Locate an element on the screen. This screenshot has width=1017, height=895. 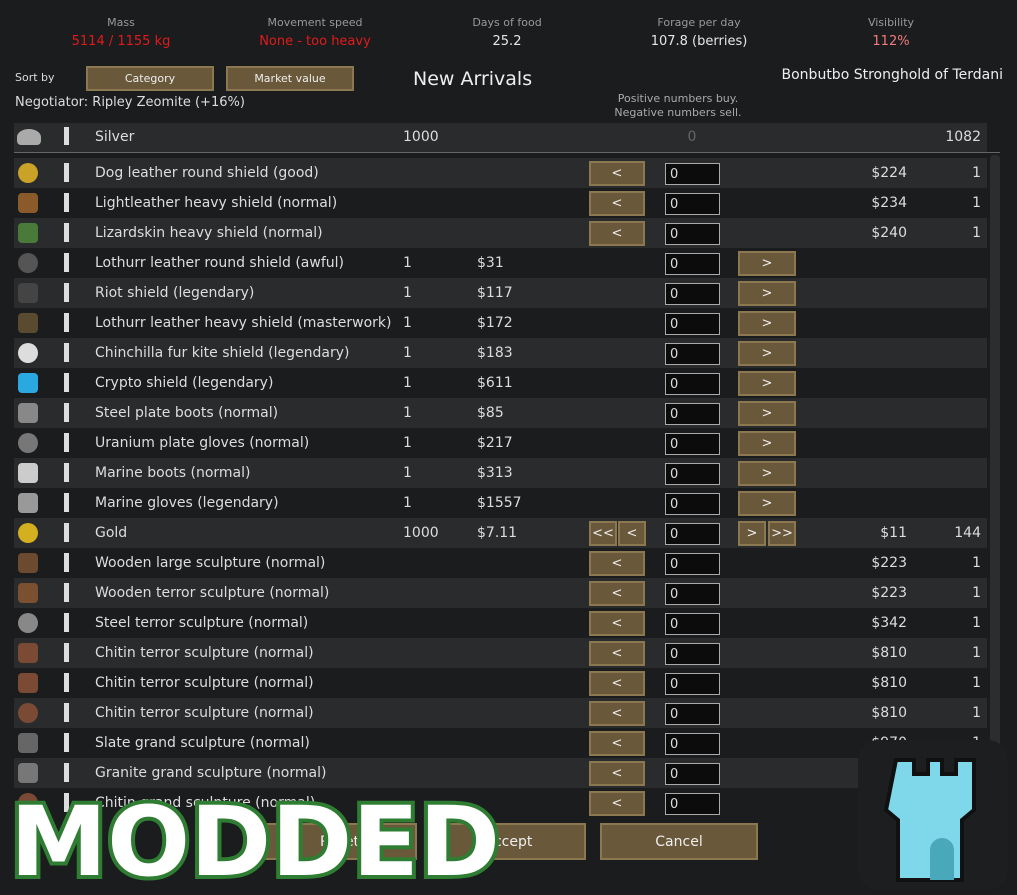
trader-price: $223 is located at coordinates (889, 563).